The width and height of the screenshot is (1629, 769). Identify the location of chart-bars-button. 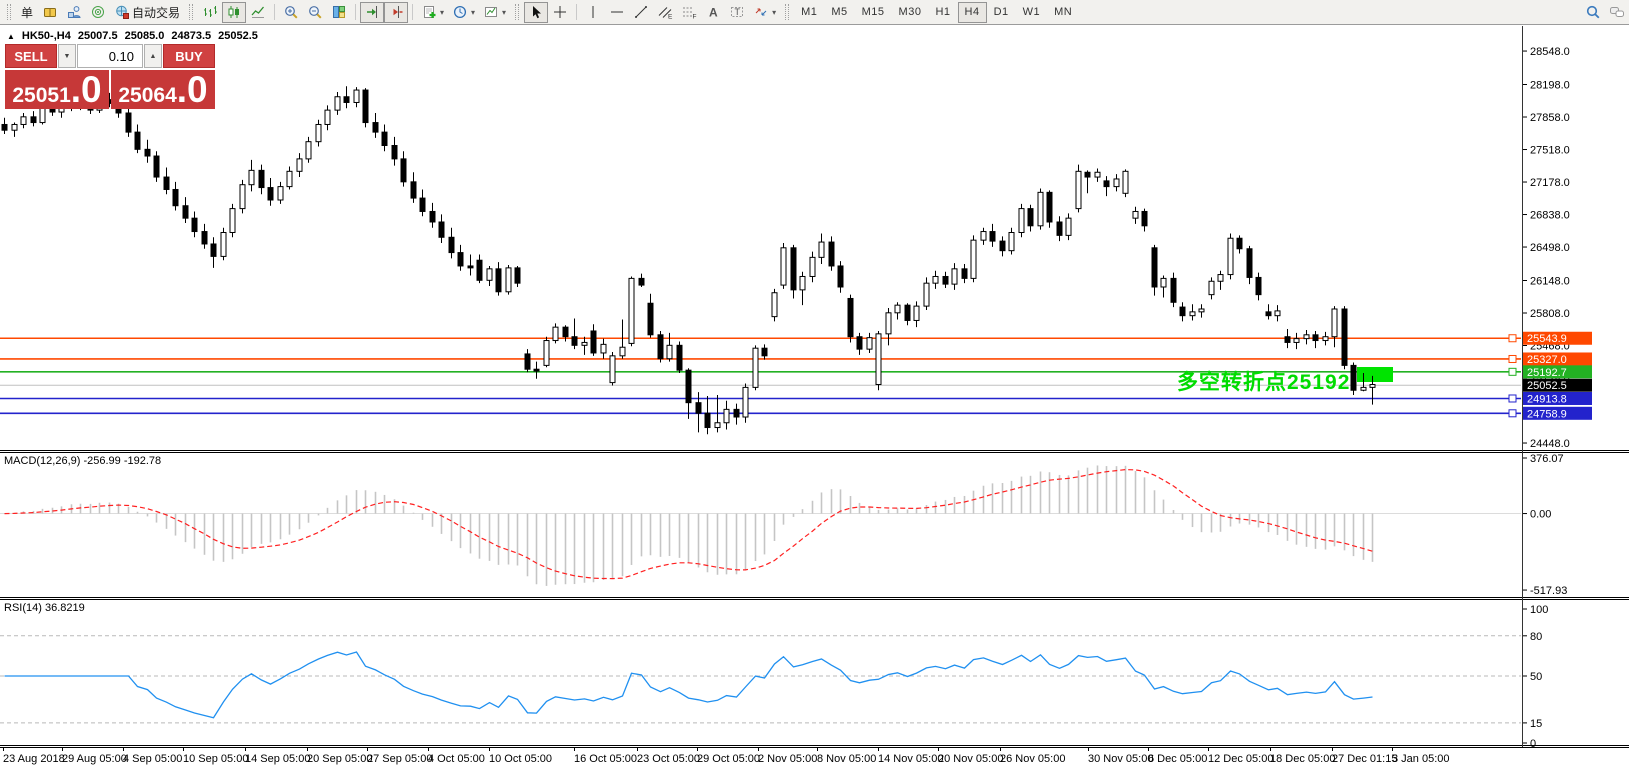
(210, 12).